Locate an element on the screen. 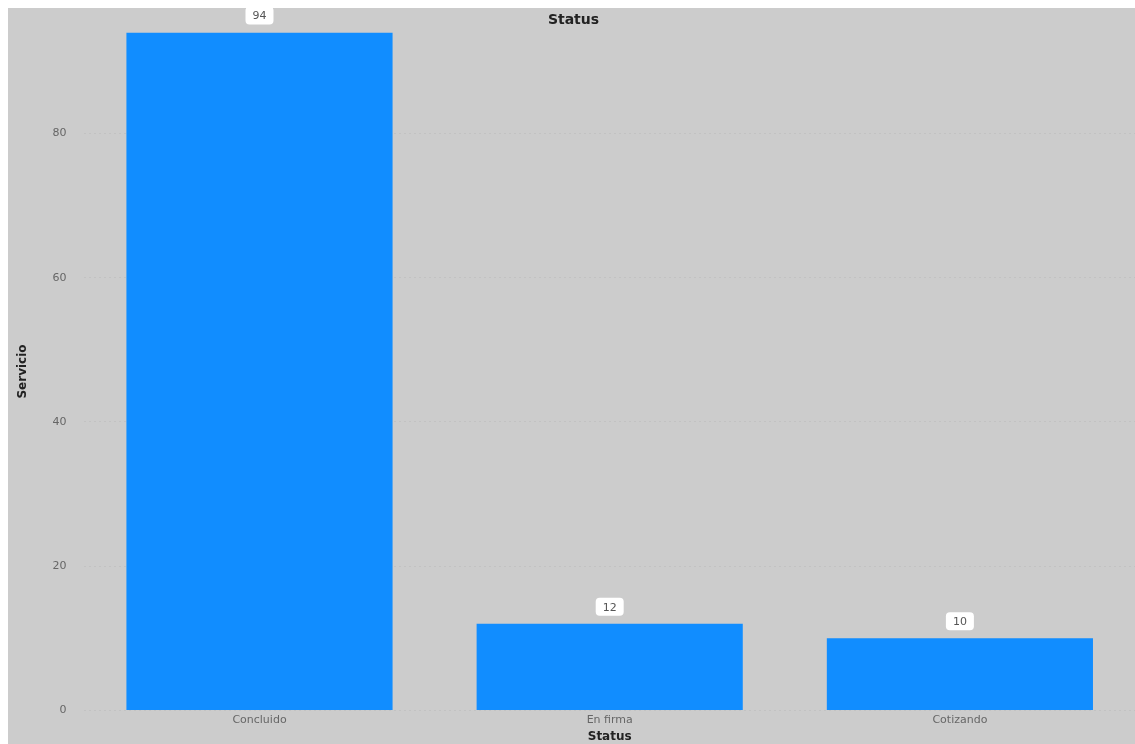  y-tick-label: 60 is located at coordinates (59, 277).